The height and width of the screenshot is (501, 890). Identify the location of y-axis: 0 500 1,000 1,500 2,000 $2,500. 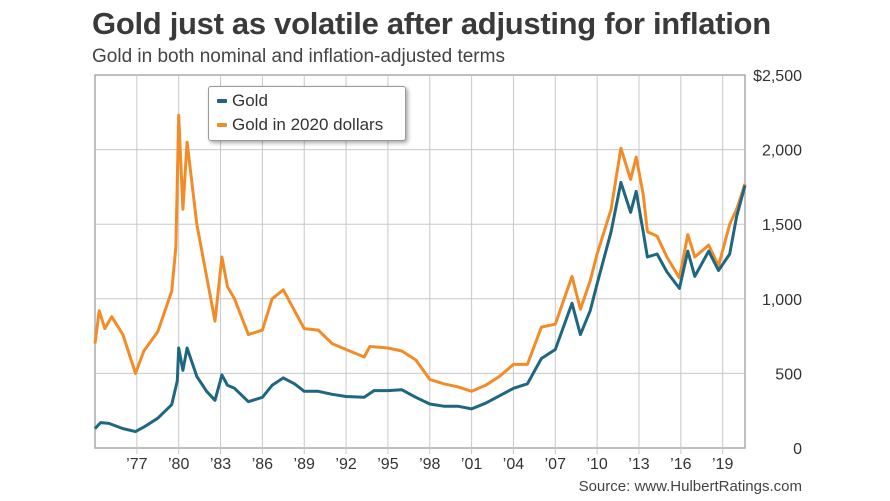
(777, 263).